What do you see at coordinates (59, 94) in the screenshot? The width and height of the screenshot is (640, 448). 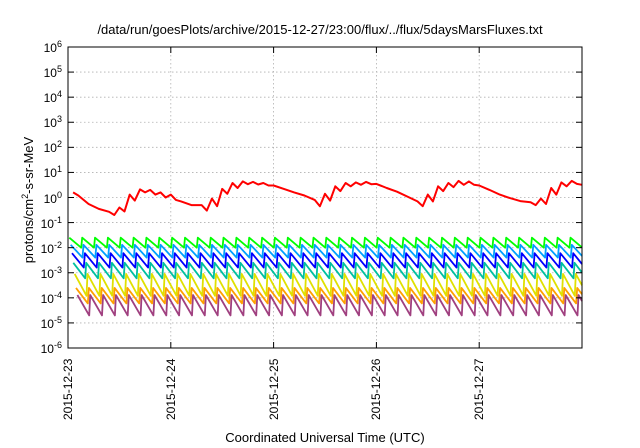 I see `y-tick-exp: 4` at bounding box center [59, 94].